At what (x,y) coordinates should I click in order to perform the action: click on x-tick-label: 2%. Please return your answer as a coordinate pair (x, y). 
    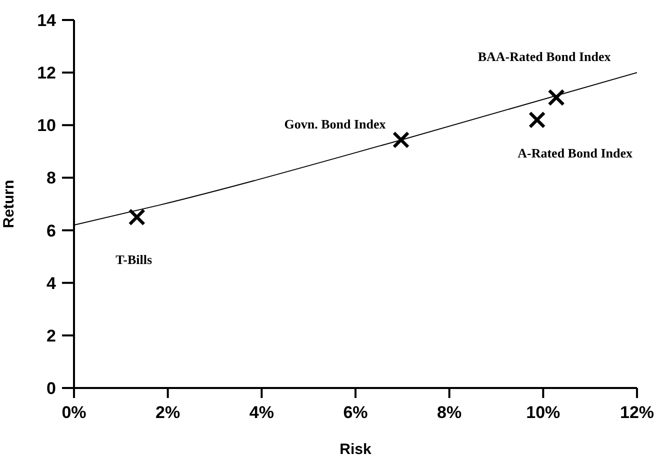
    Looking at the image, I should click on (168, 412).